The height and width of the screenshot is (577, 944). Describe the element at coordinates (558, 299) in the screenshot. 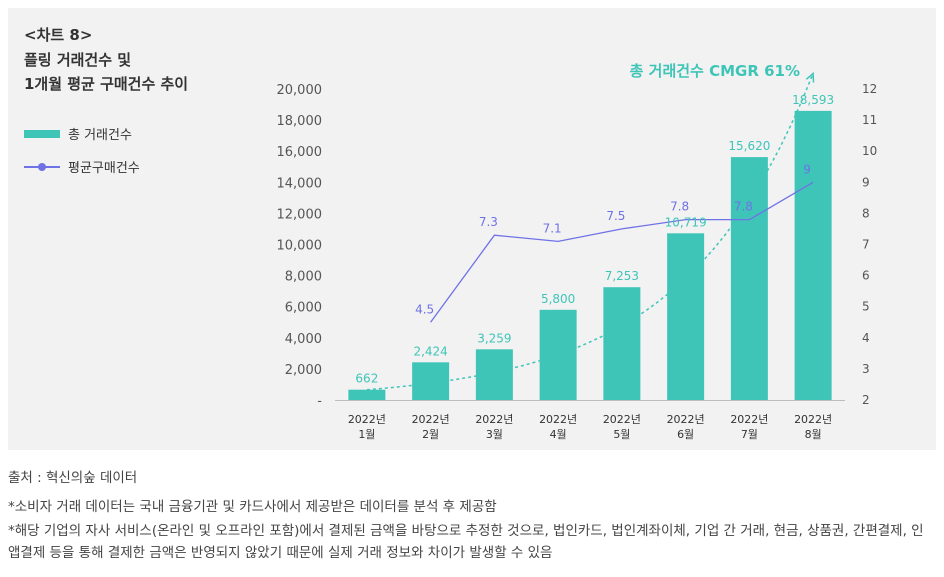

I see `bar-data-label: 5,800` at that location.